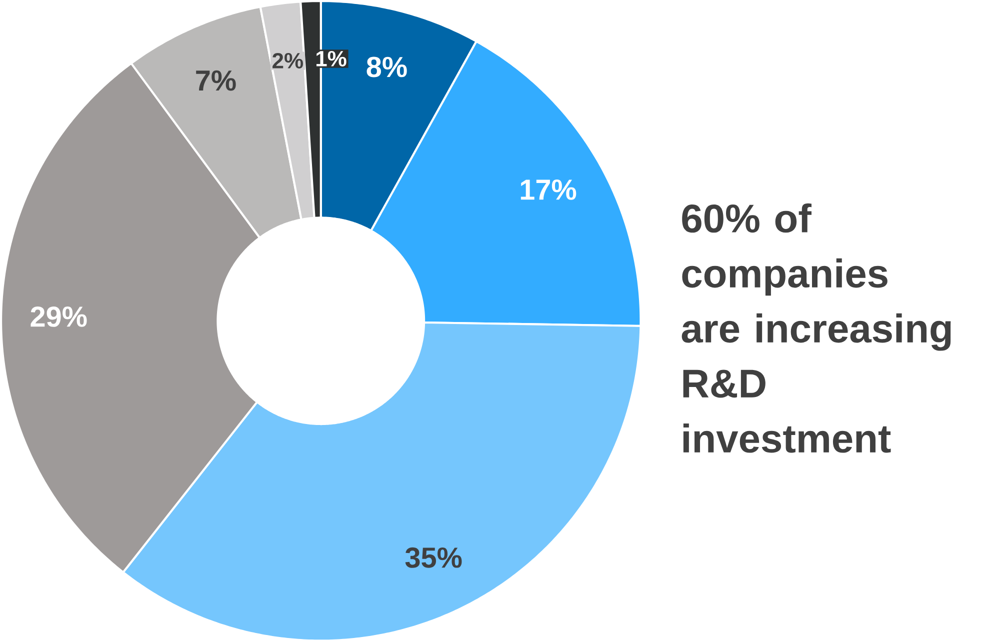  I want to click on data-label: 2%, so click(287, 61).